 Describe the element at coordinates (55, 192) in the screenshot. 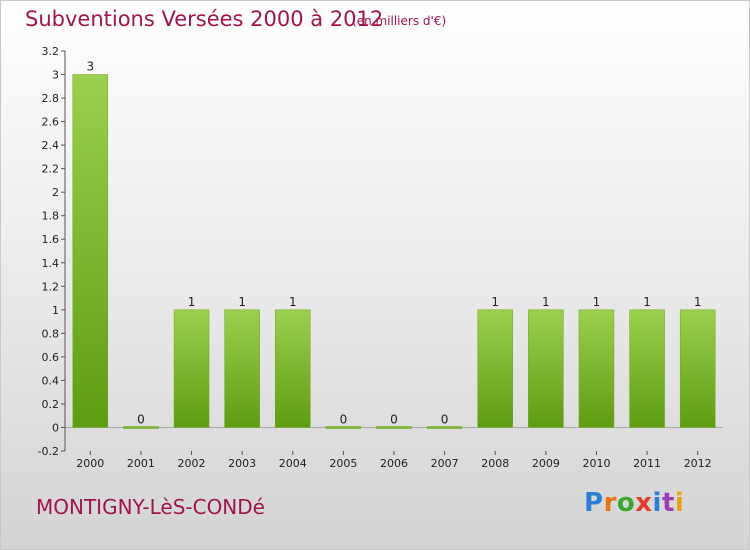

I see `y-tick-label: 2` at that location.